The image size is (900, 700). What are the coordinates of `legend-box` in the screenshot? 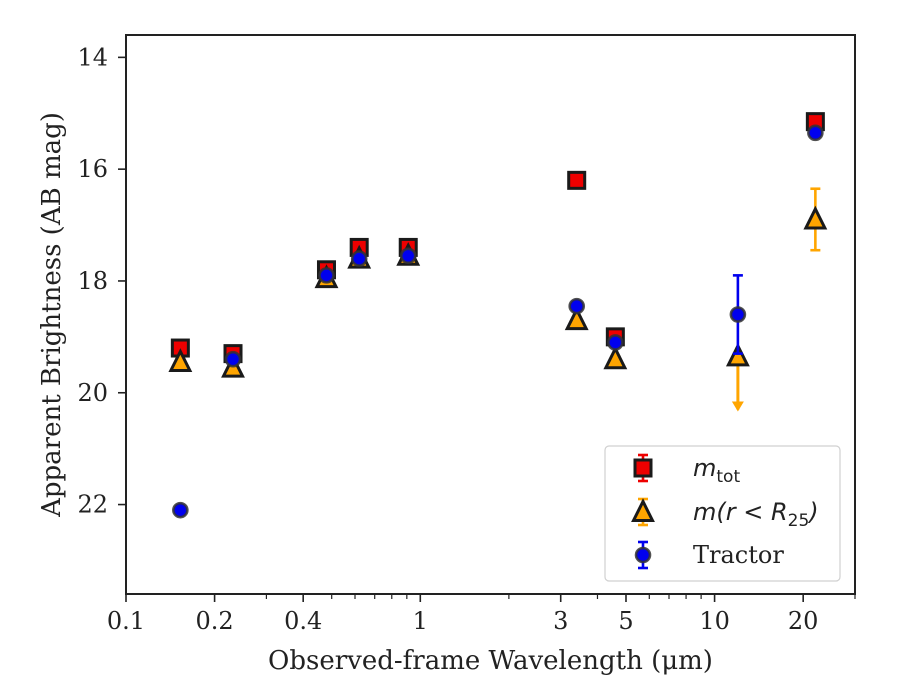 It's located at (722, 513).